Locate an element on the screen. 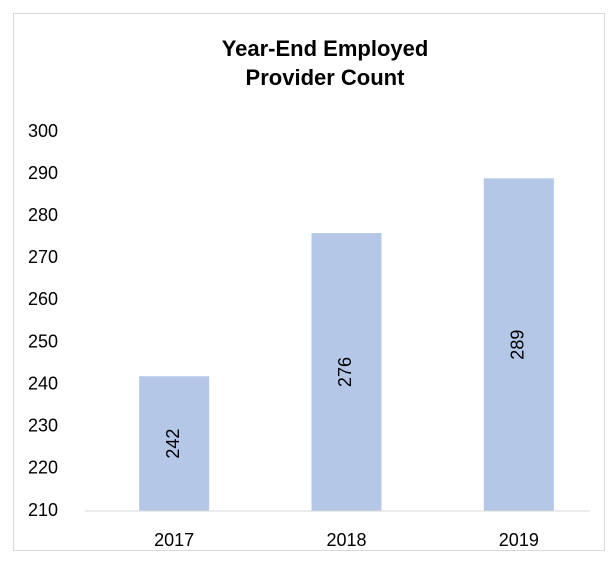 The height and width of the screenshot is (563, 616). data-label: 242 is located at coordinates (173, 444).